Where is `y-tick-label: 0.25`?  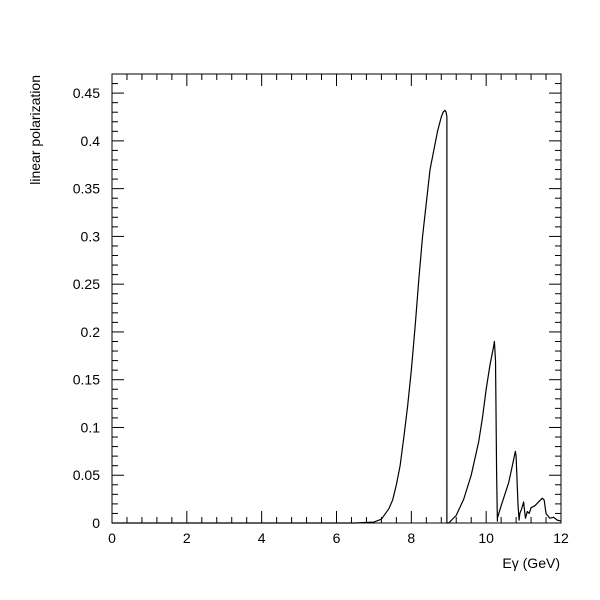
y-tick-label: 0.25 is located at coordinates (86, 284).